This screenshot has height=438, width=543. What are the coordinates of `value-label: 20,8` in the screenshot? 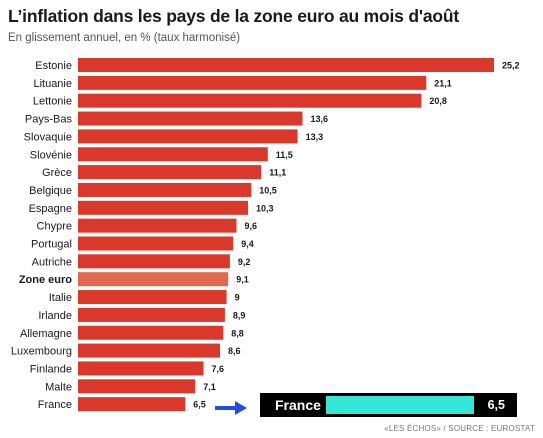 It's located at (438, 101).